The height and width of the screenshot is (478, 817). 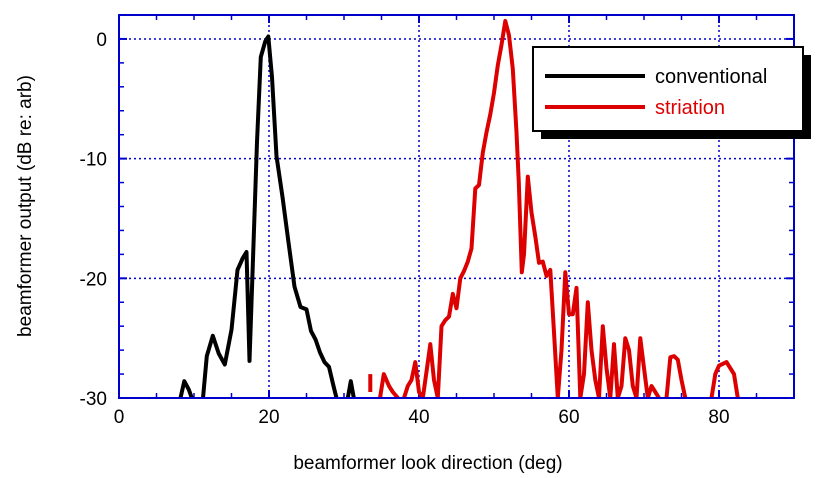 I want to click on y-tick-label: -30, so click(x=93, y=399).